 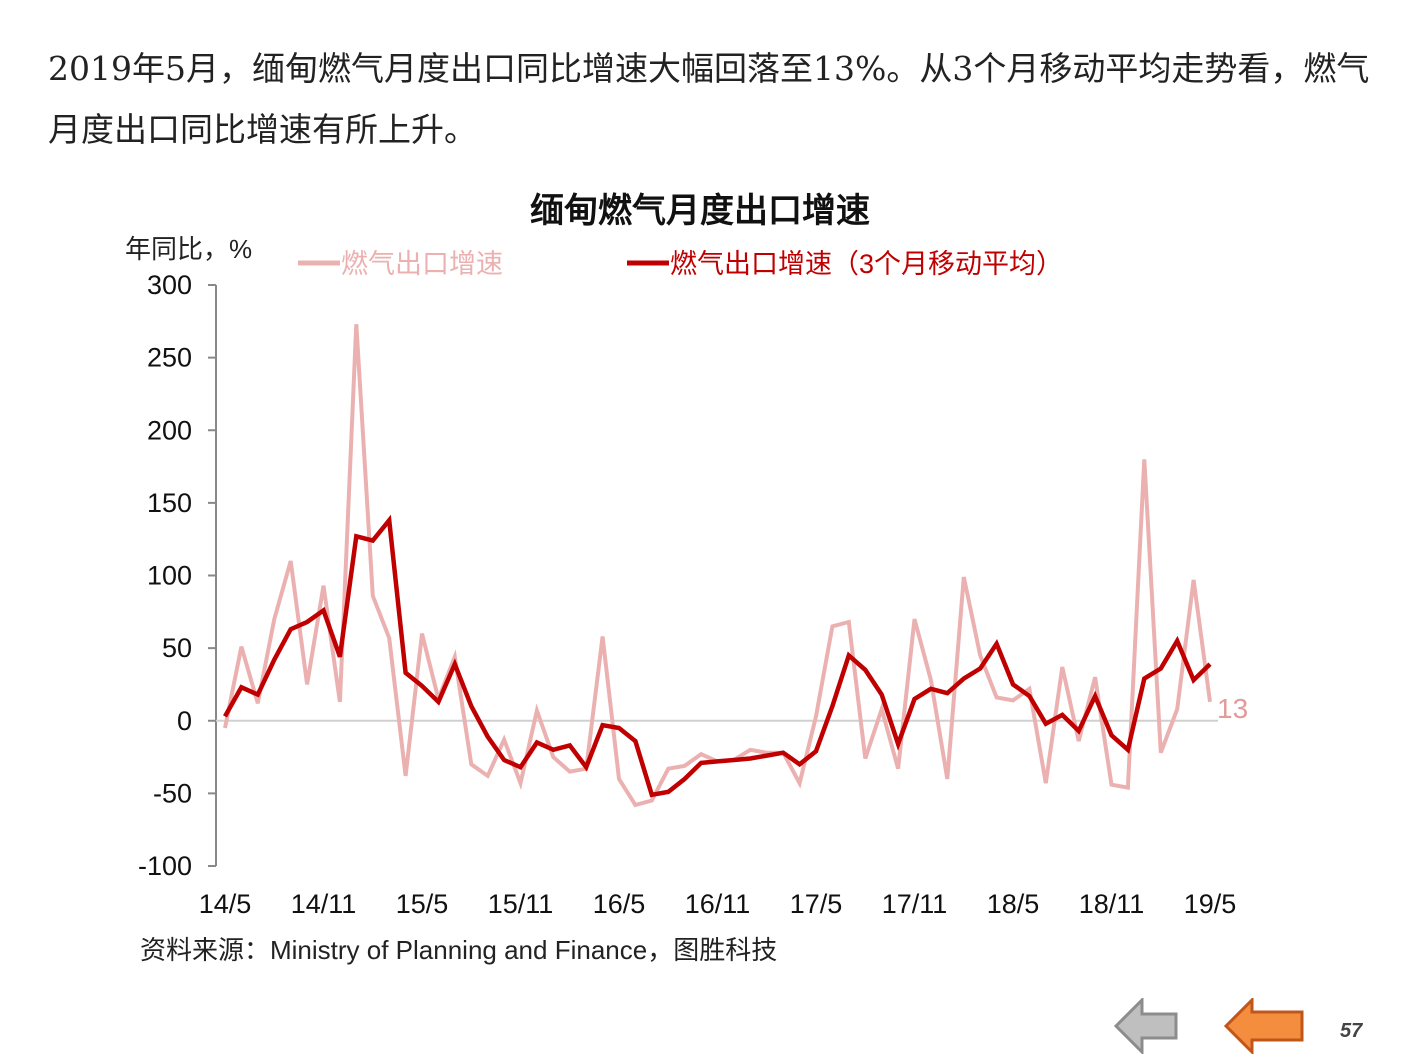 What do you see at coordinates (169, 358) in the screenshot?
I see `y-tick-label: 250` at bounding box center [169, 358].